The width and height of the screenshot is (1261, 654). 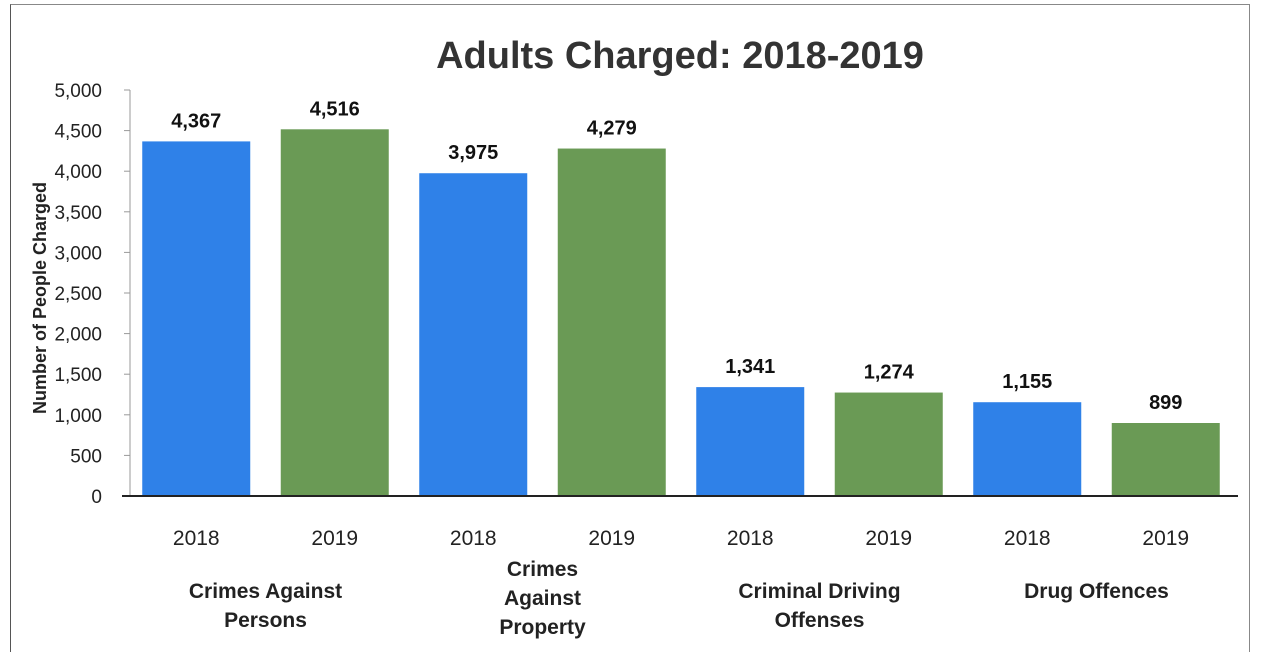 What do you see at coordinates (86, 456) in the screenshot?
I see `y-tick-label: 500` at bounding box center [86, 456].